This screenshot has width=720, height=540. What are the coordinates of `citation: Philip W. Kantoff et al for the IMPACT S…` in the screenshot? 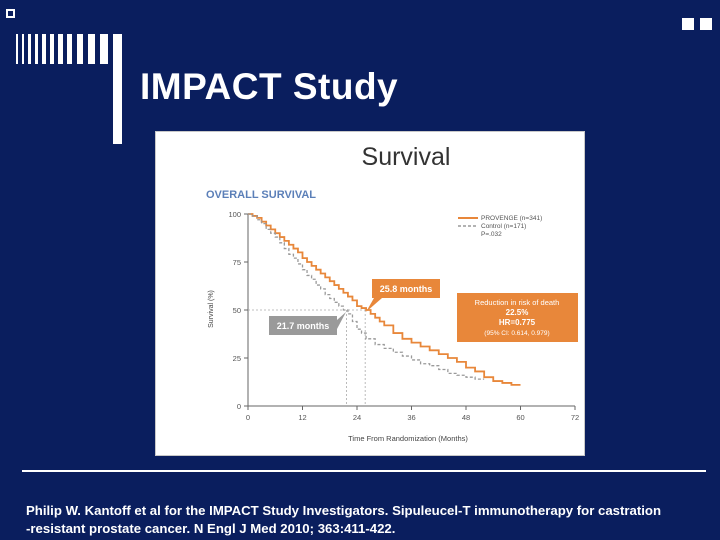 It's located at (371, 520).